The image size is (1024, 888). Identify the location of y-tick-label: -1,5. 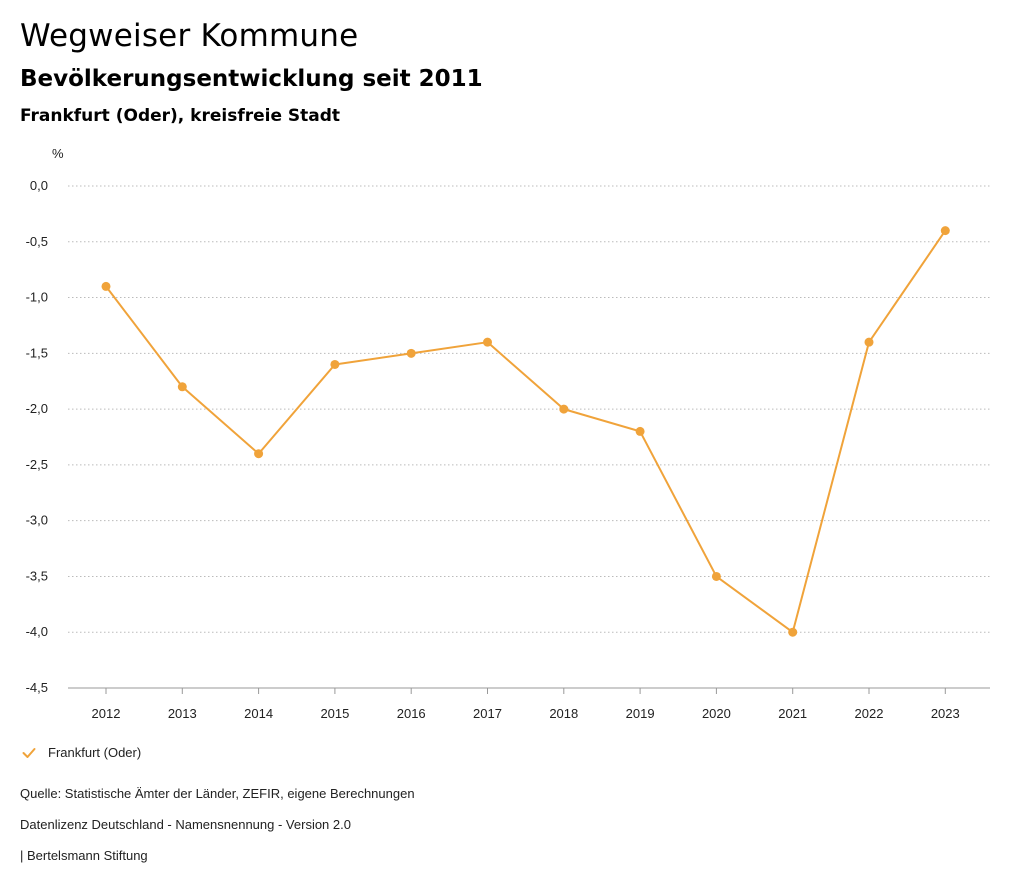
(37, 352).